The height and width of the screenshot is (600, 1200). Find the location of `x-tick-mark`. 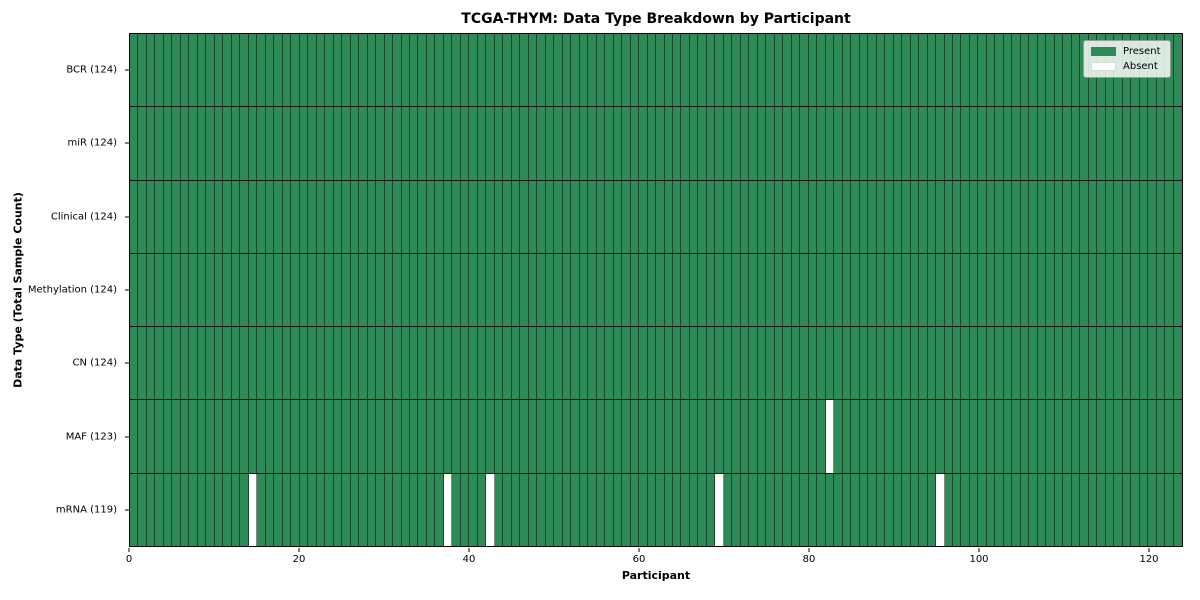

x-tick-mark is located at coordinates (129, 550).